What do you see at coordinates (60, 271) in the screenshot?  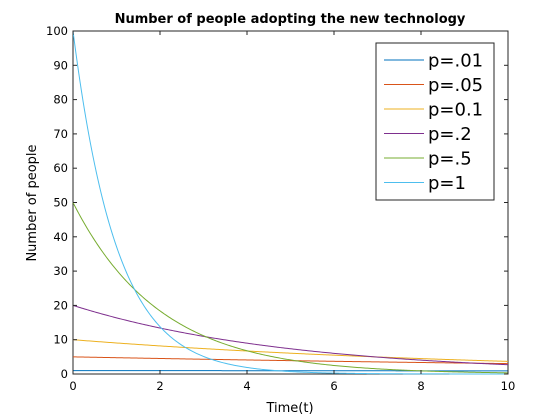 I see `y-tick-label-3: 30` at bounding box center [60, 271].